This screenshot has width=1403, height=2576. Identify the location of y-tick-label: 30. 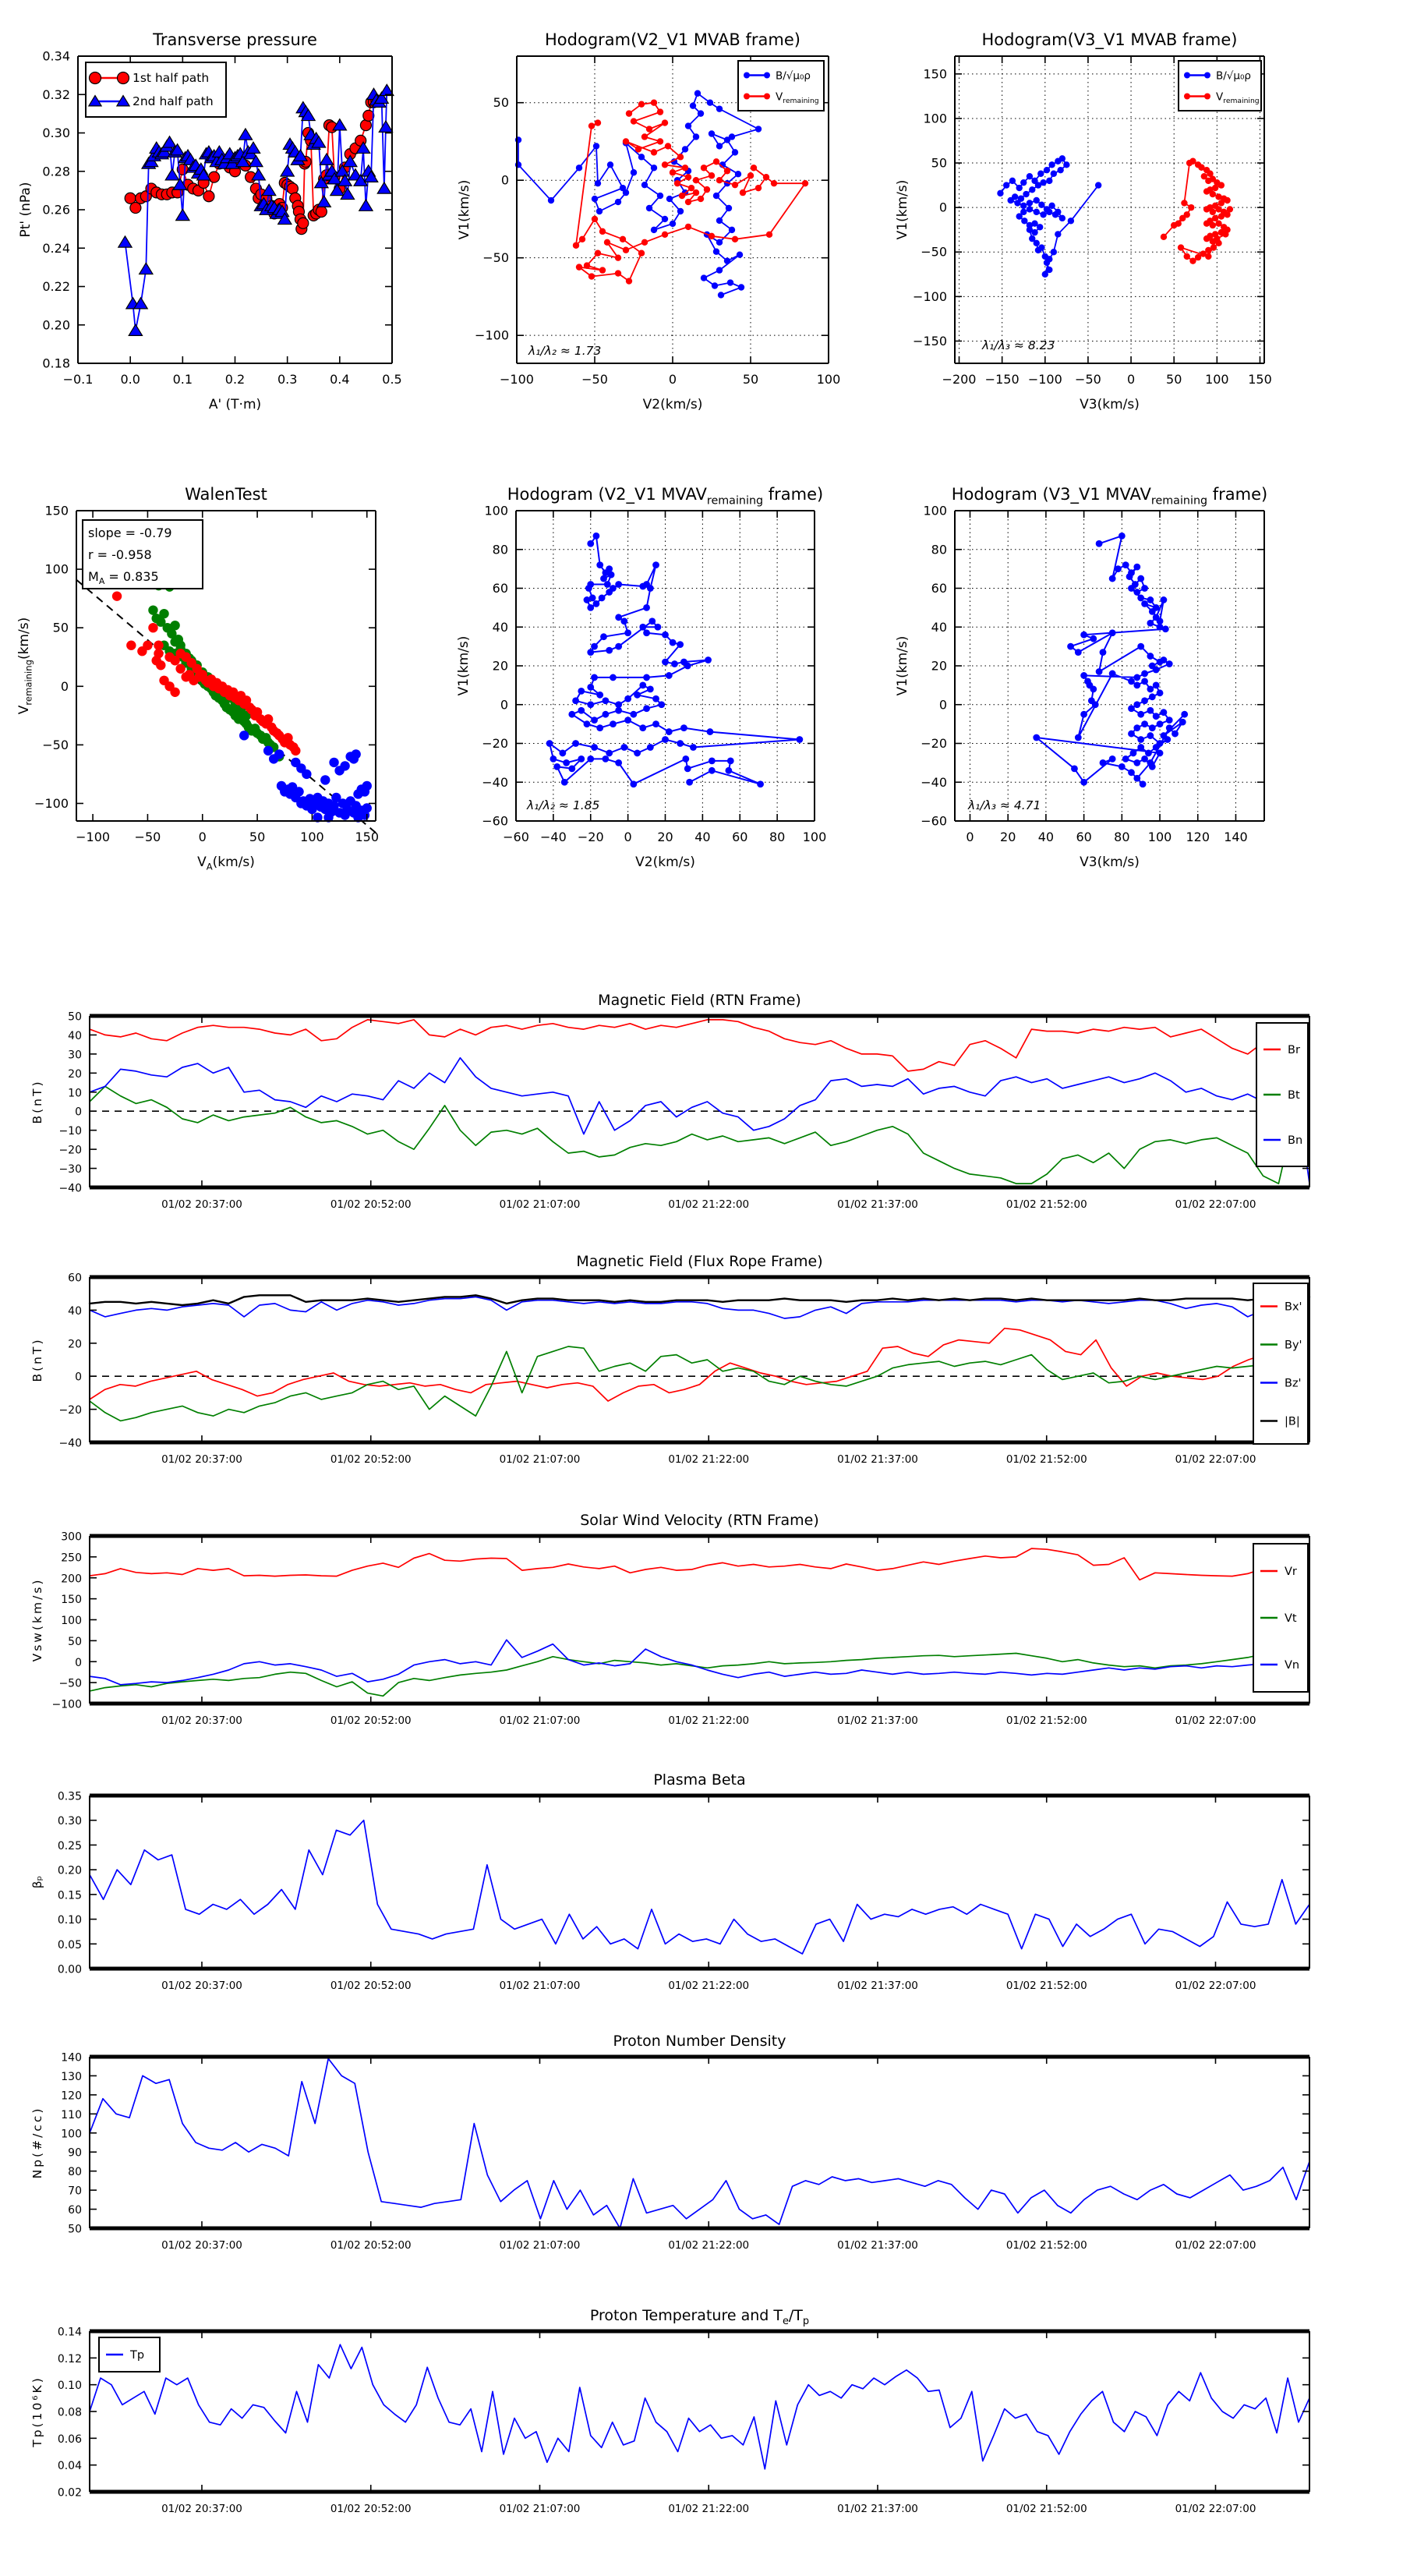
(75, 1055).